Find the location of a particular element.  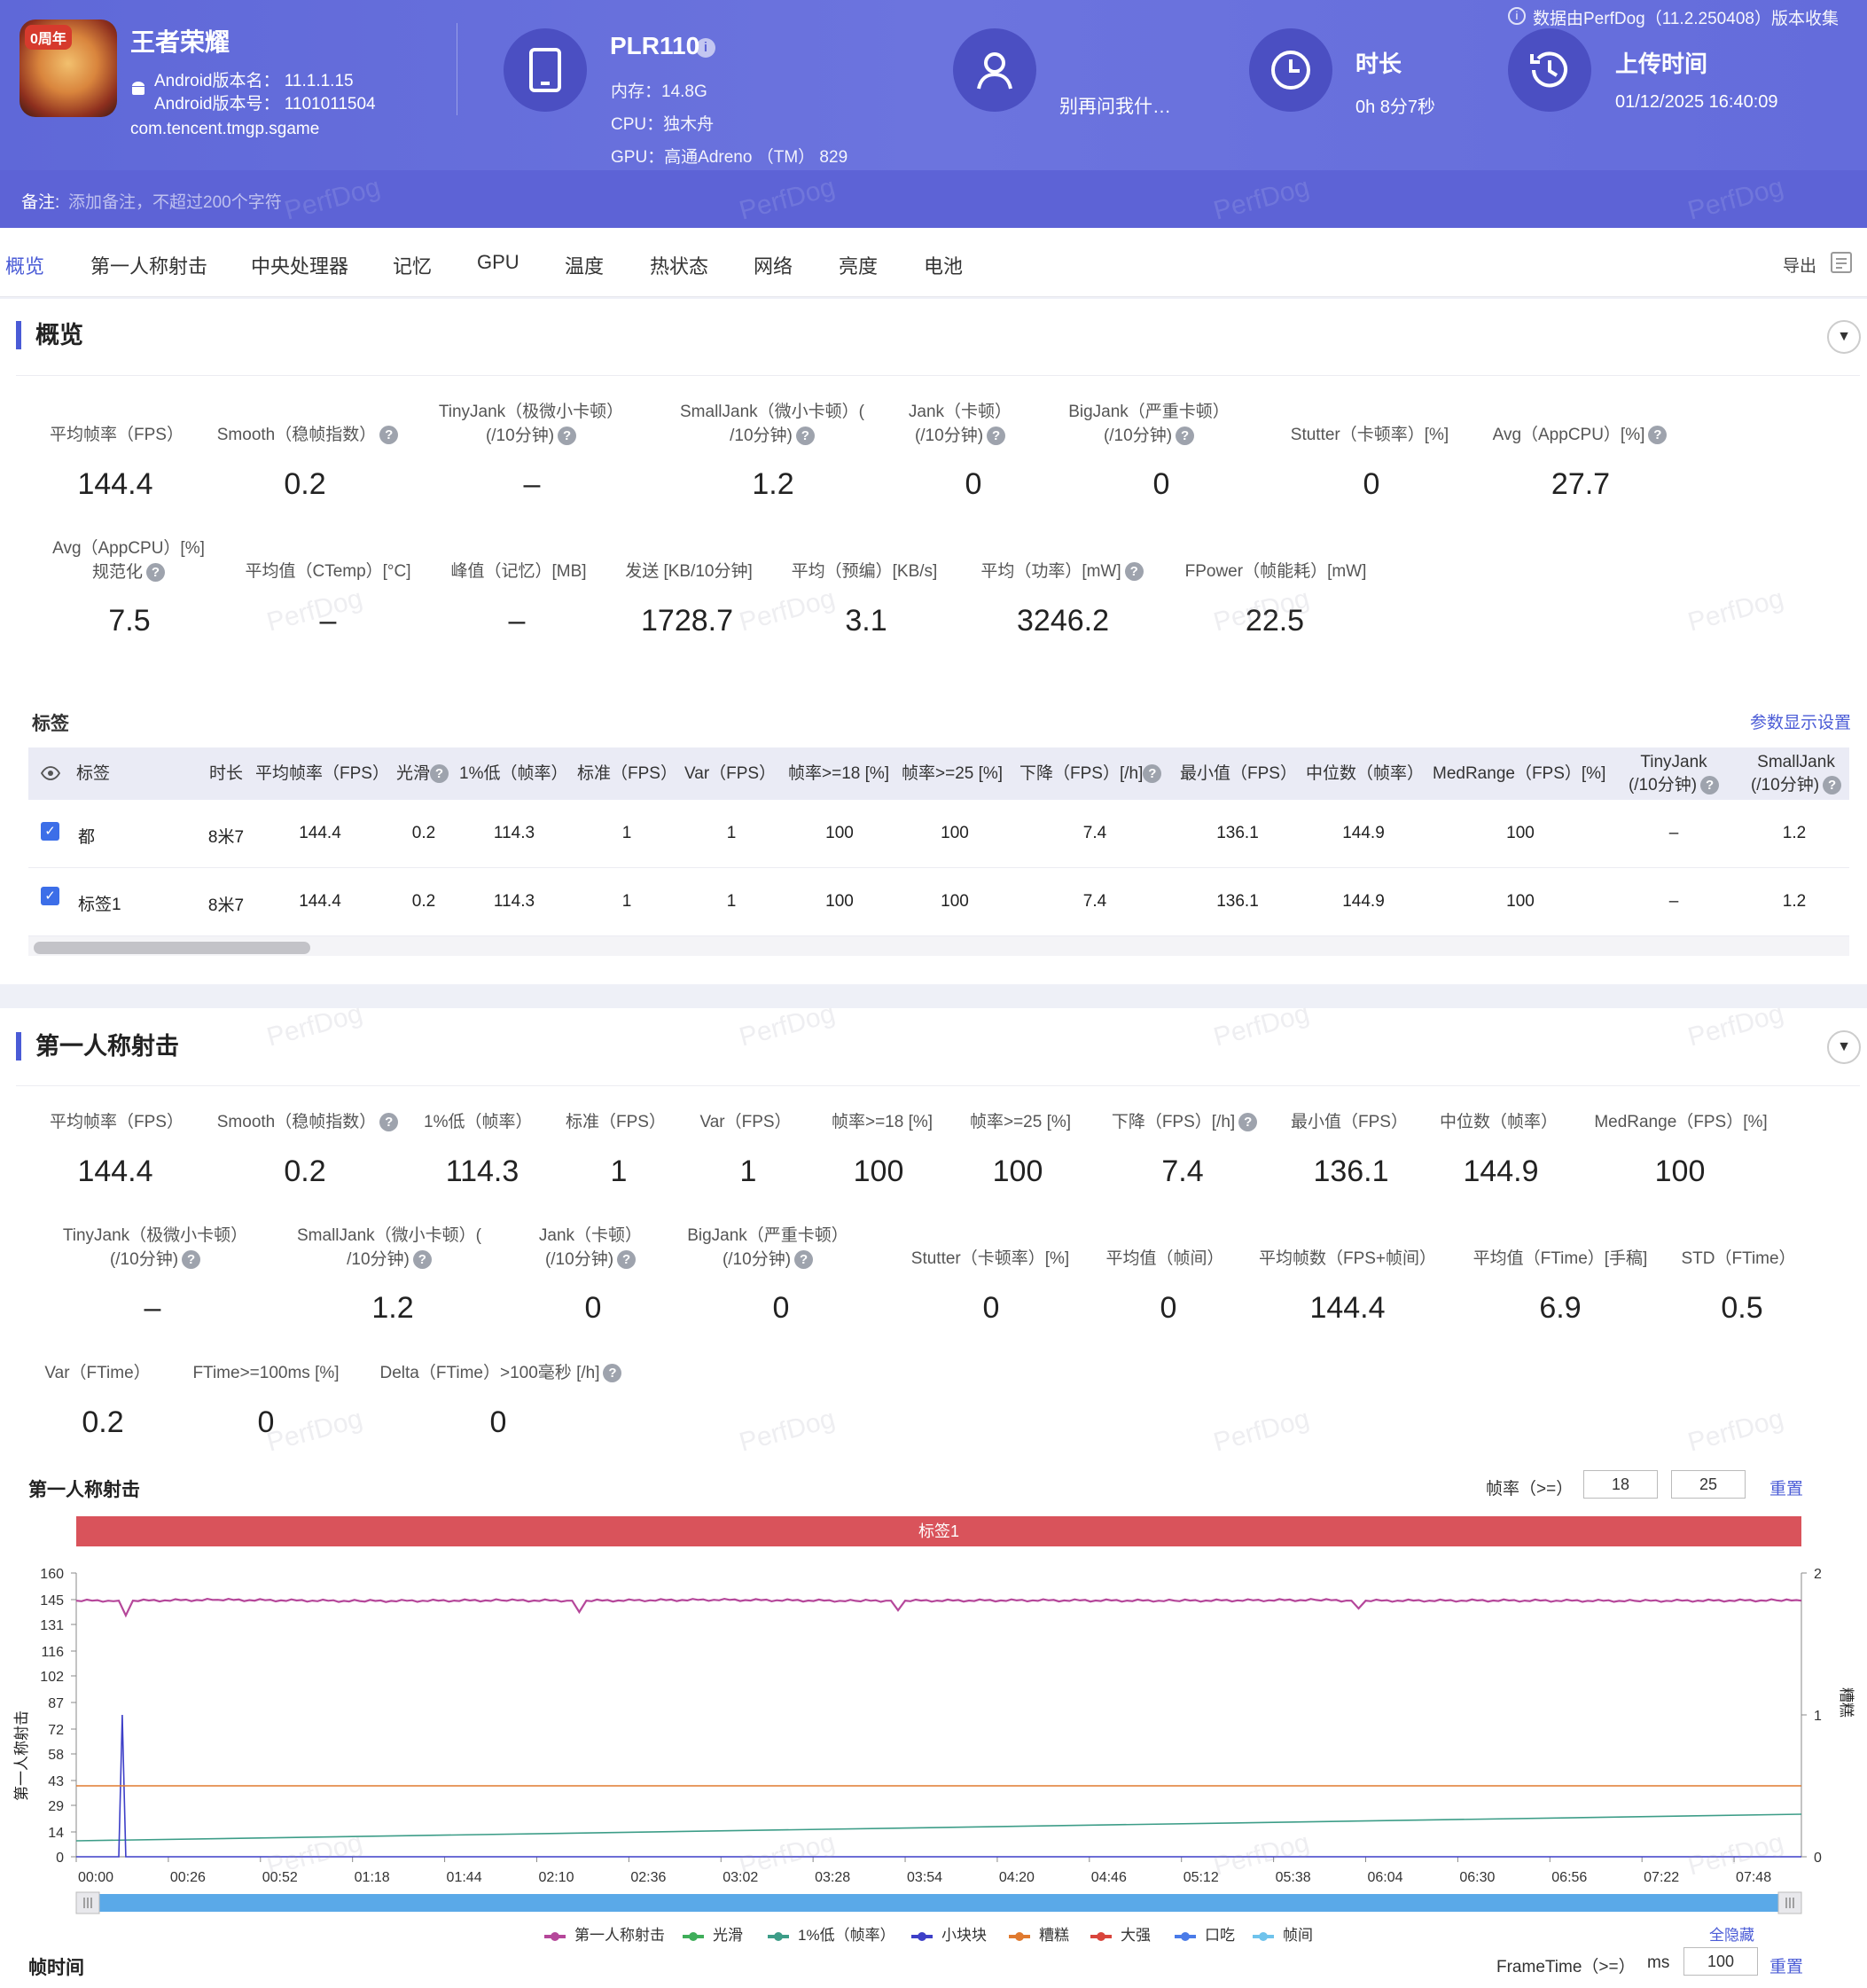

tab-cpu: 中央处理器 is located at coordinates (300, 266).